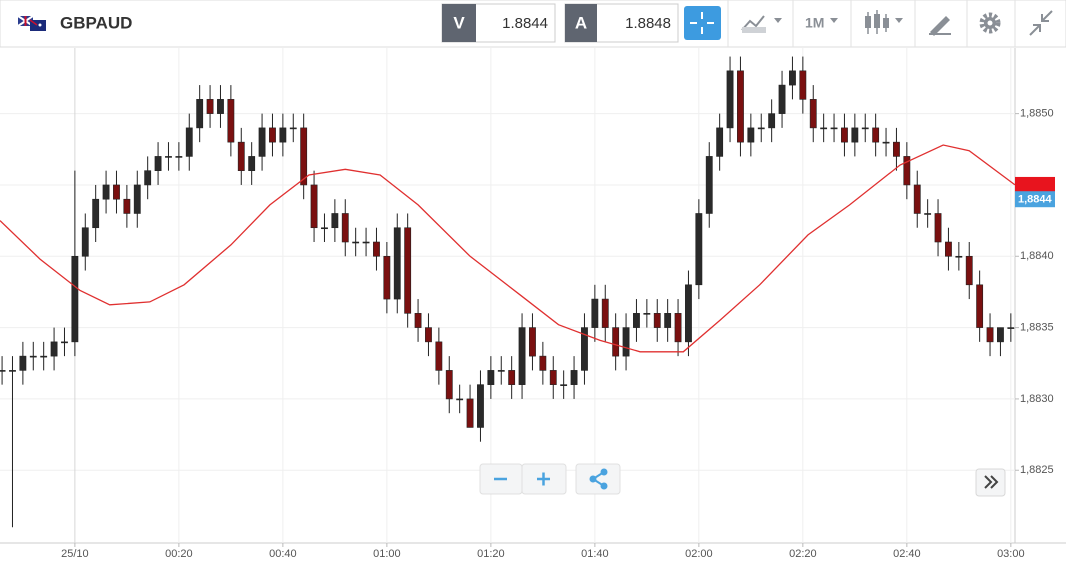 The image size is (1066, 564). Describe the element at coordinates (387, 554) in the screenshot. I see `x-tick-label: 01:00` at that location.